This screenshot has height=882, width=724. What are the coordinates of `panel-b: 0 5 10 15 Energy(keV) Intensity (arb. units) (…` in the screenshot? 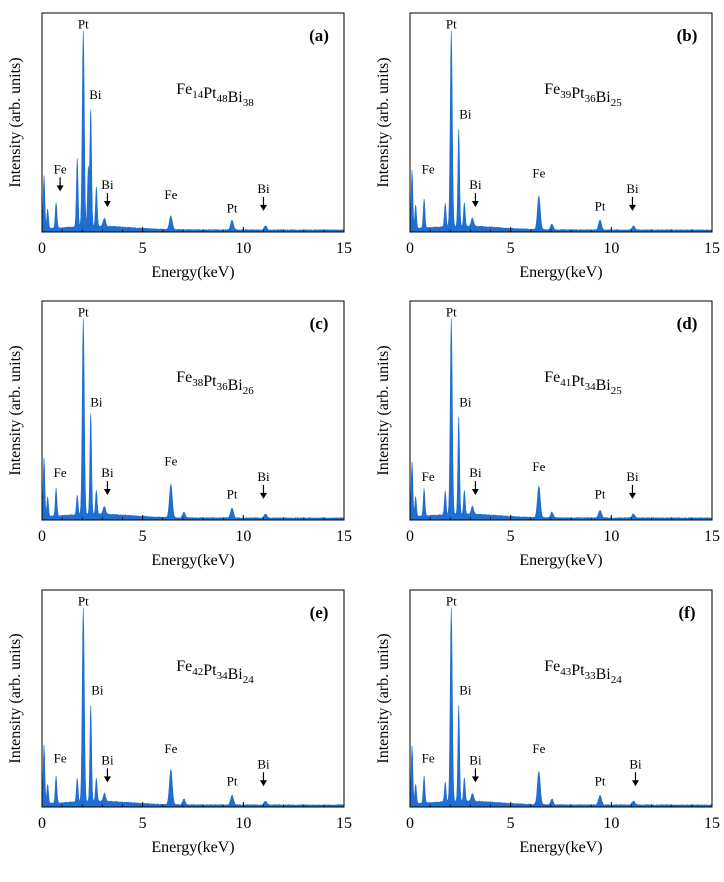 It's located at (547, 146).